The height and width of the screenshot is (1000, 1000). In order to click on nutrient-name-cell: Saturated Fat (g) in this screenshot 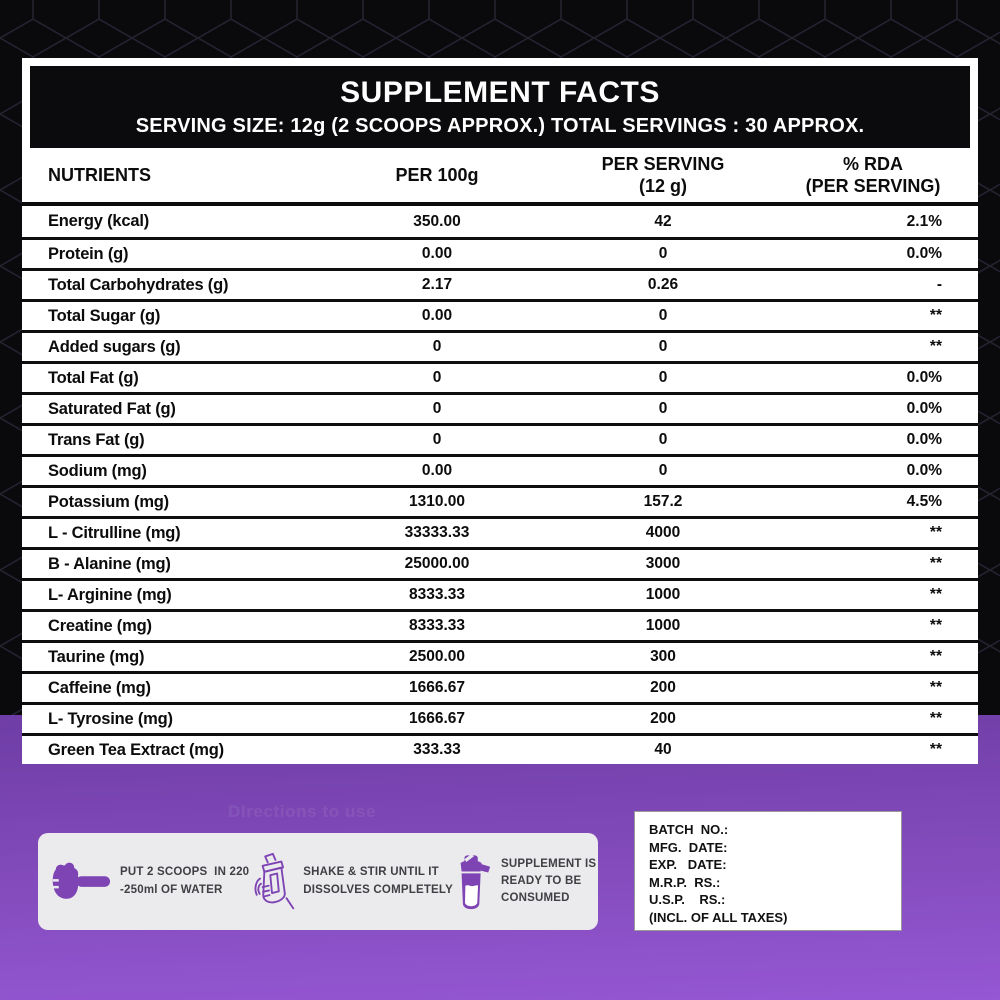, I will do `click(112, 408)`.